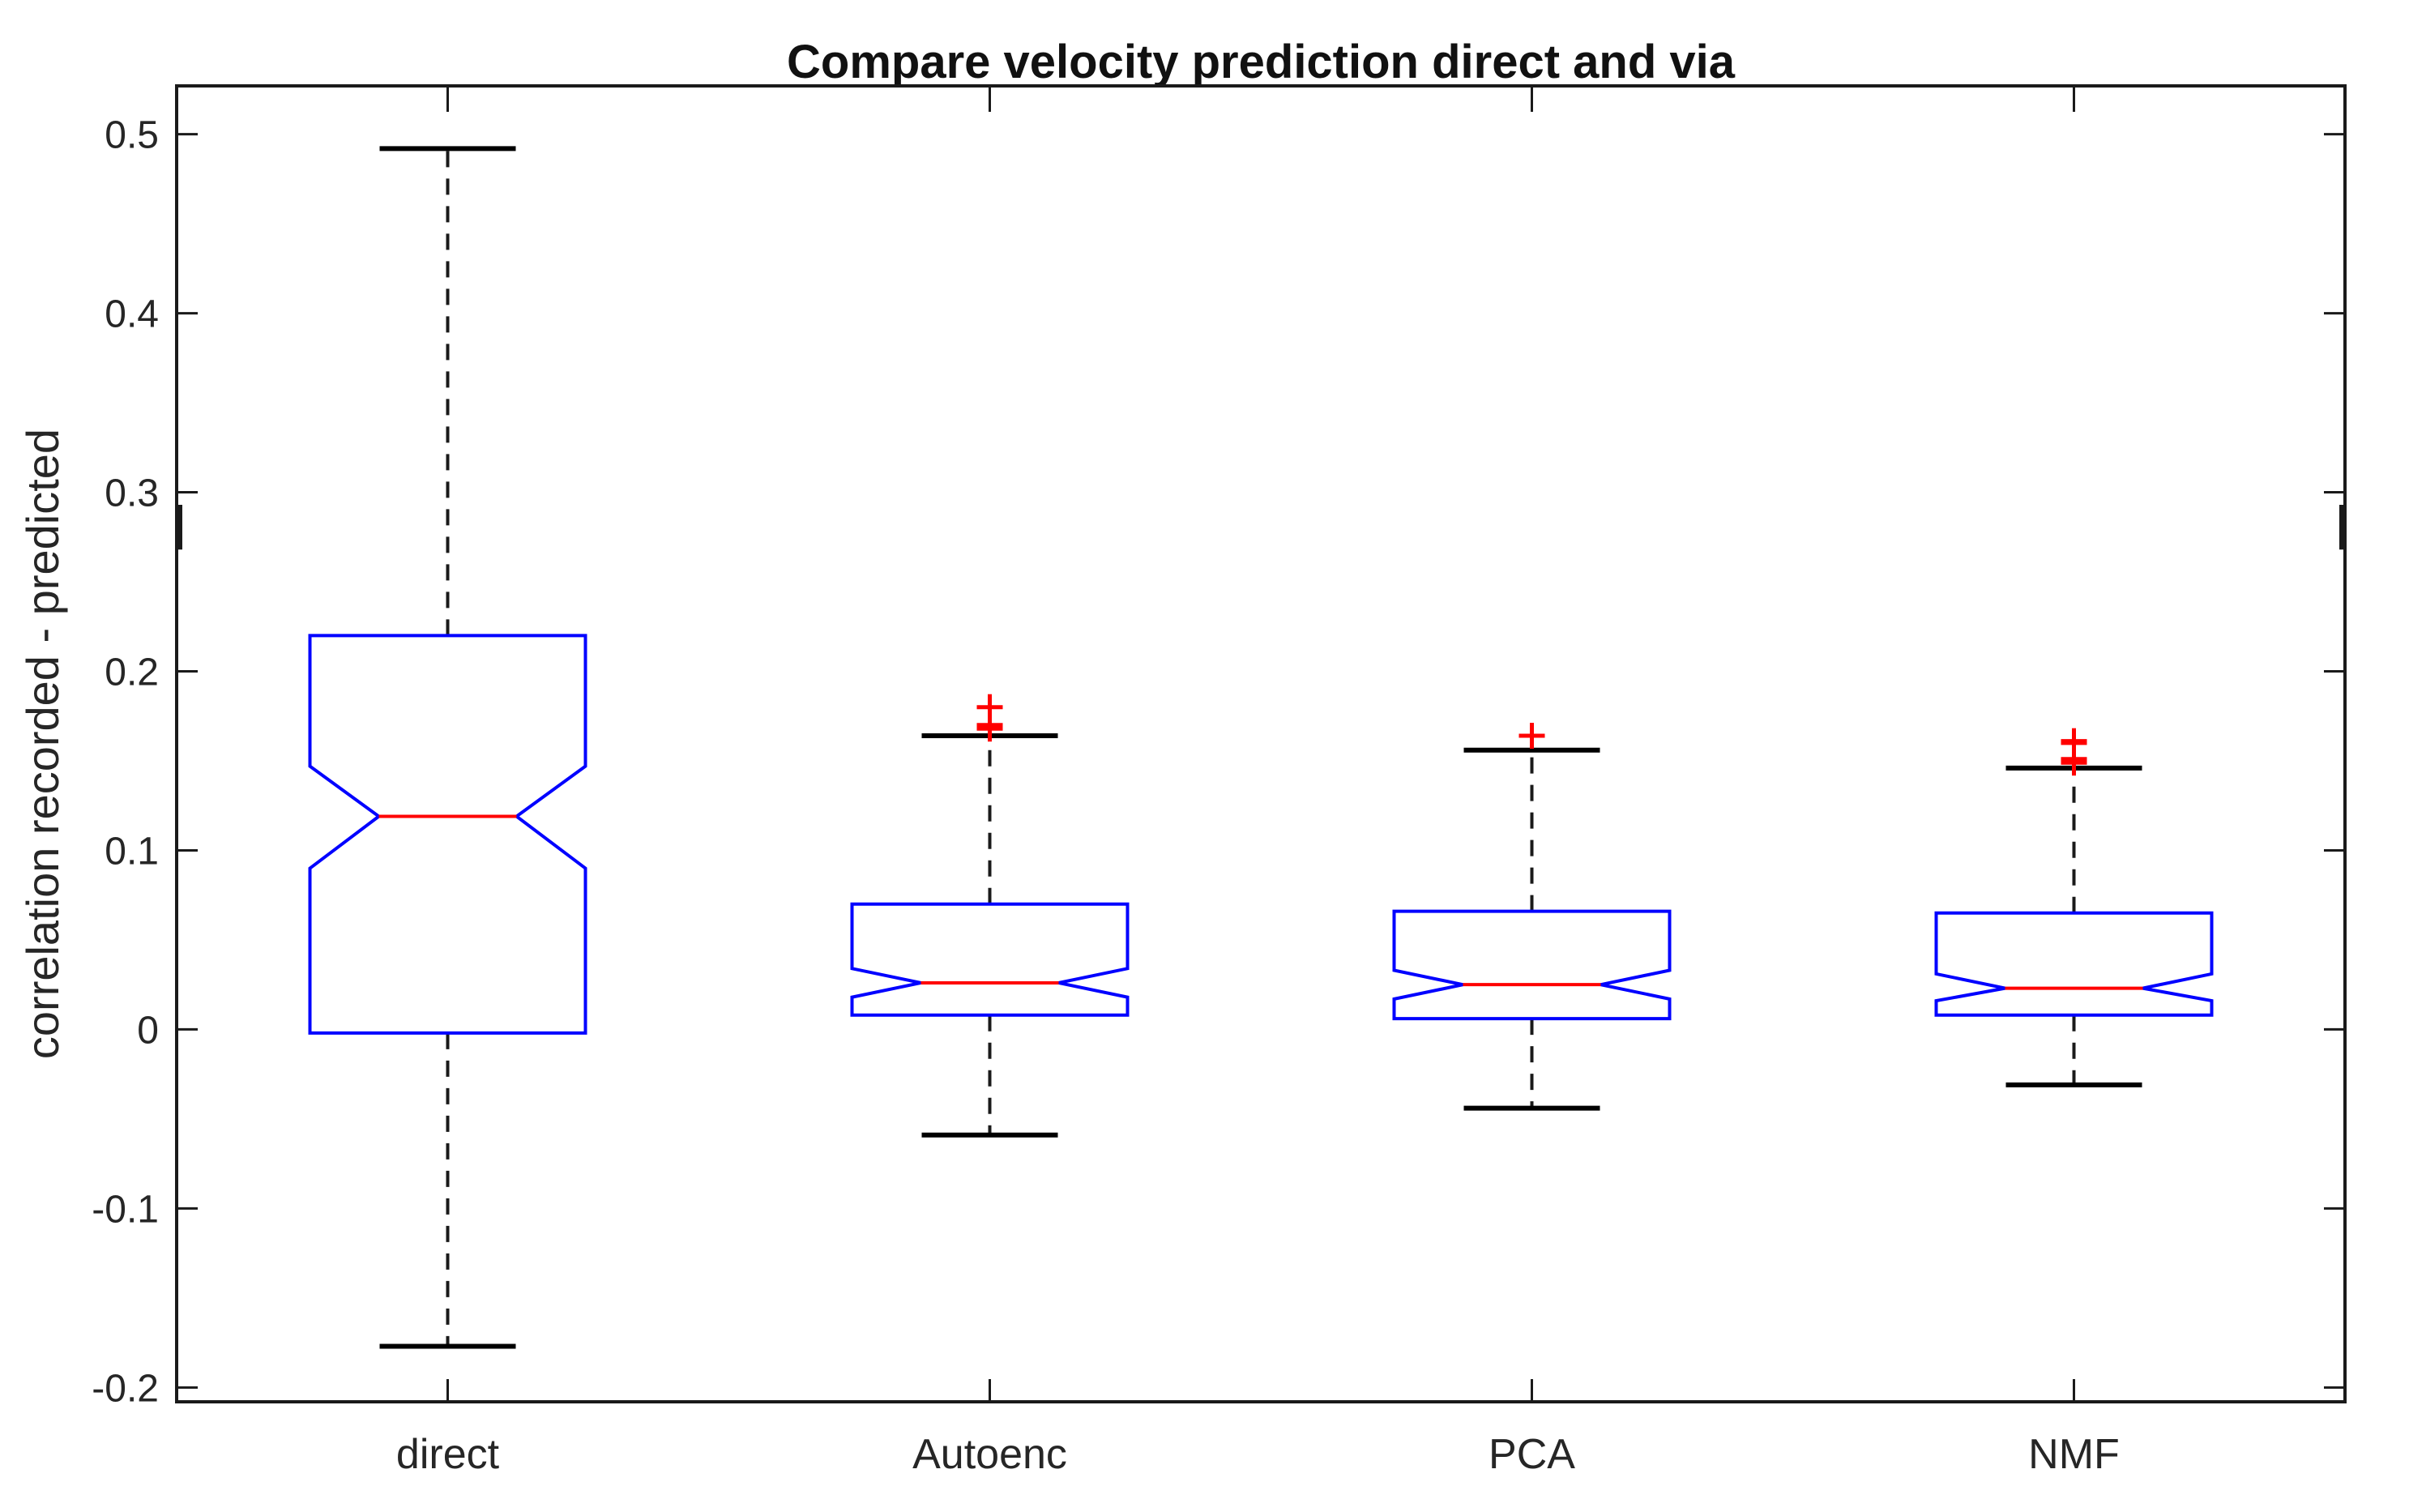 This screenshot has width=2409, height=1512. Describe the element at coordinates (990, 1455) in the screenshot. I see `category-label-Autoenc: Autoenc` at that location.